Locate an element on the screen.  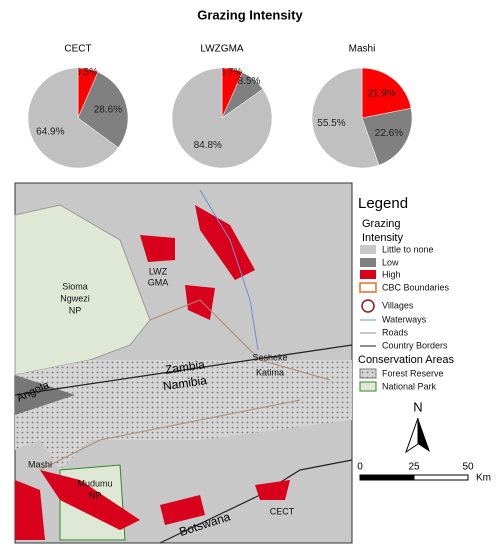
legend-heading: Conservation Areas is located at coordinates (406, 360).